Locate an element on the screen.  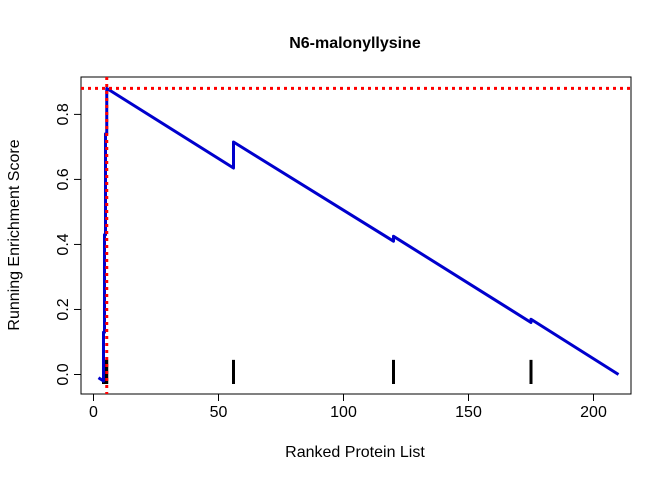
y-tick-label: 0.8 is located at coordinates (63, 114).